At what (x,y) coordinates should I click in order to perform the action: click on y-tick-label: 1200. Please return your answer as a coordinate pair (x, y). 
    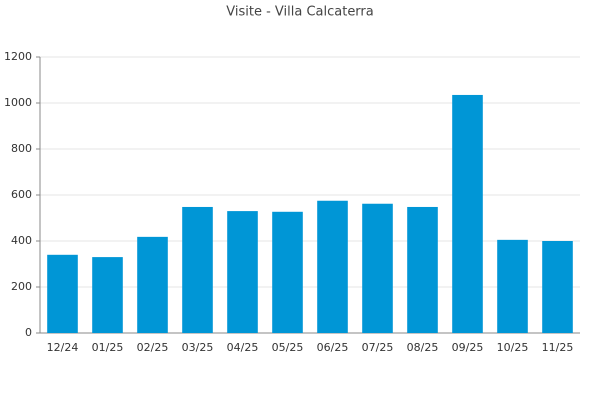
    Looking at the image, I should click on (18, 56).